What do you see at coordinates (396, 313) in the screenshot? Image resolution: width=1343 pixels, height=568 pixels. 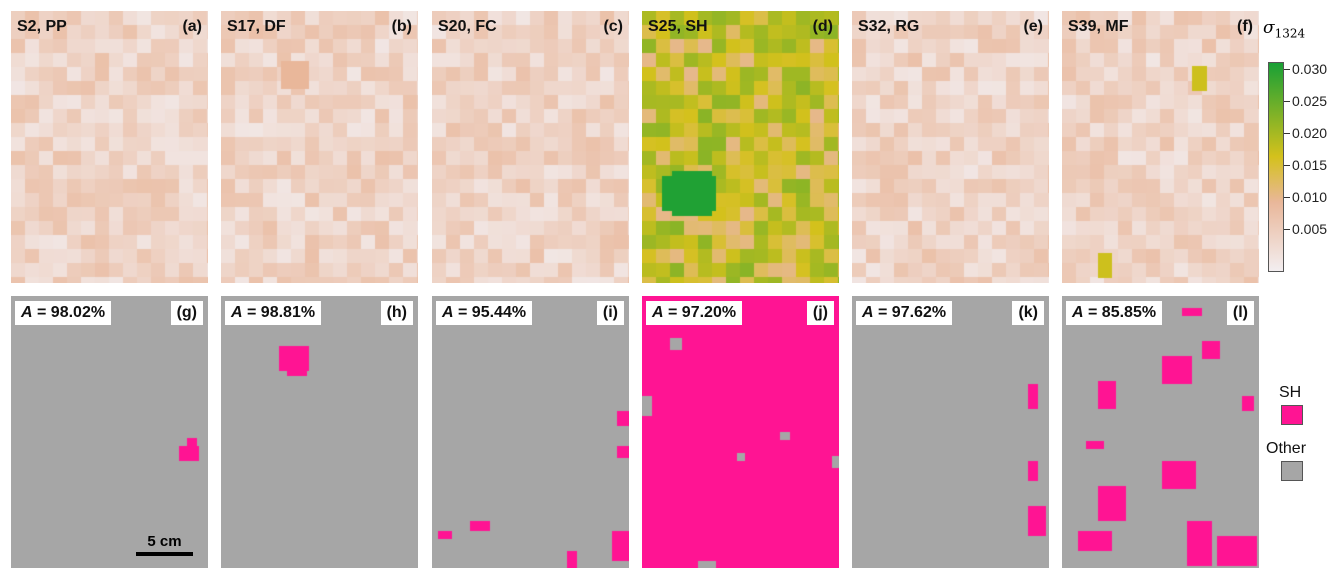 I see `panel-letter: (h)` at bounding box center [396, 313].